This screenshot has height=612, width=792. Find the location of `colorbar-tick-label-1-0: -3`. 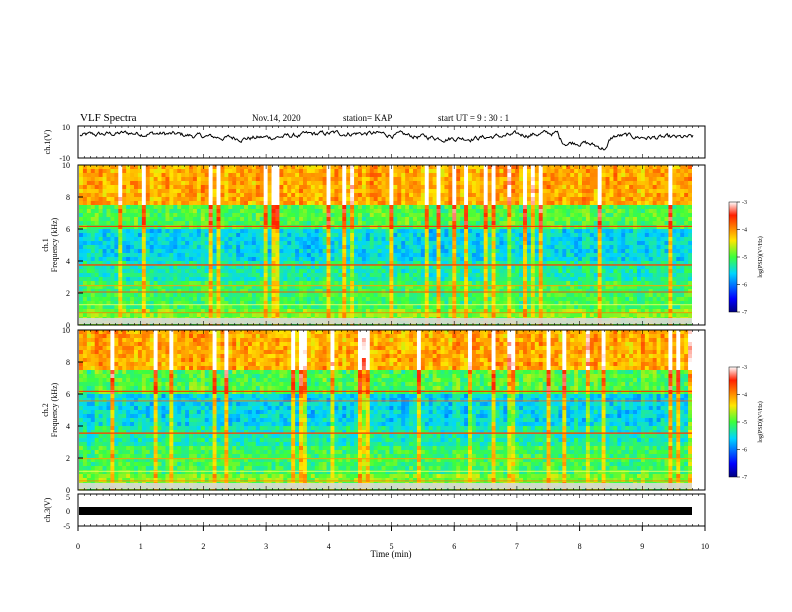

colorbar-tick-label-1-0: -3 is located at coordinates (744, 203).